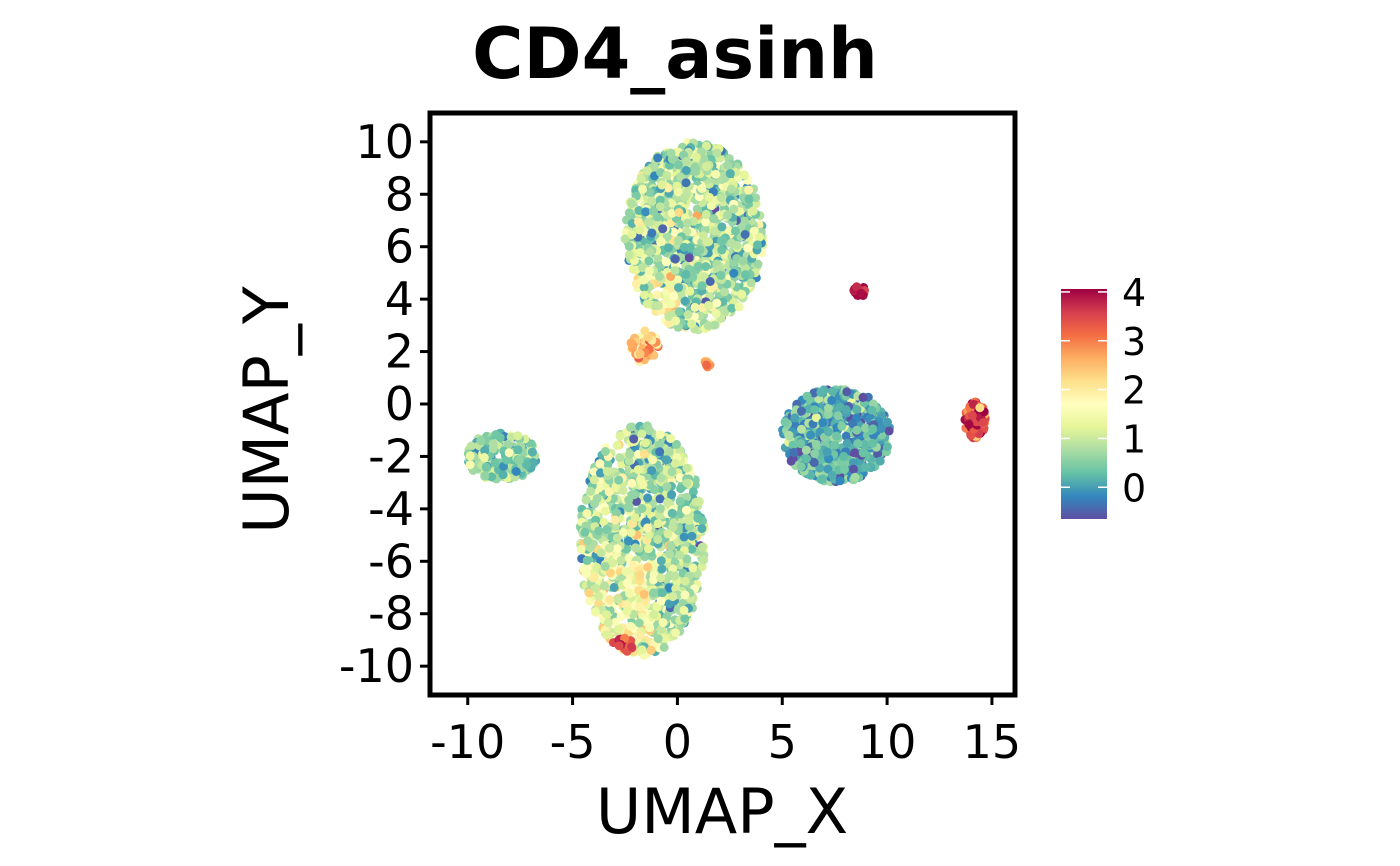 This screenshot has width=1400, height=866. What do you see at coordinates (887, 742) in the screenshot?
I see `x-tick-label: 10` at bounding box center [887, 742].